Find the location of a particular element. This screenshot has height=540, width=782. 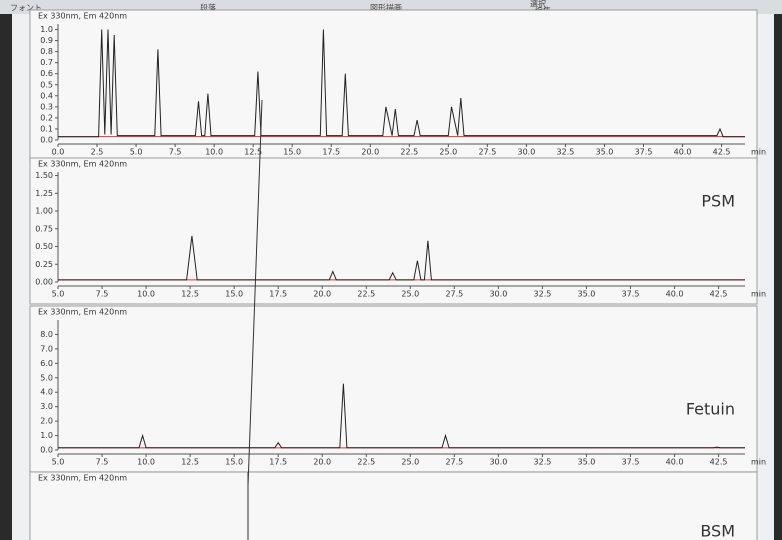

y-tick-label: 6.0 is located at coordinates (46, 363).